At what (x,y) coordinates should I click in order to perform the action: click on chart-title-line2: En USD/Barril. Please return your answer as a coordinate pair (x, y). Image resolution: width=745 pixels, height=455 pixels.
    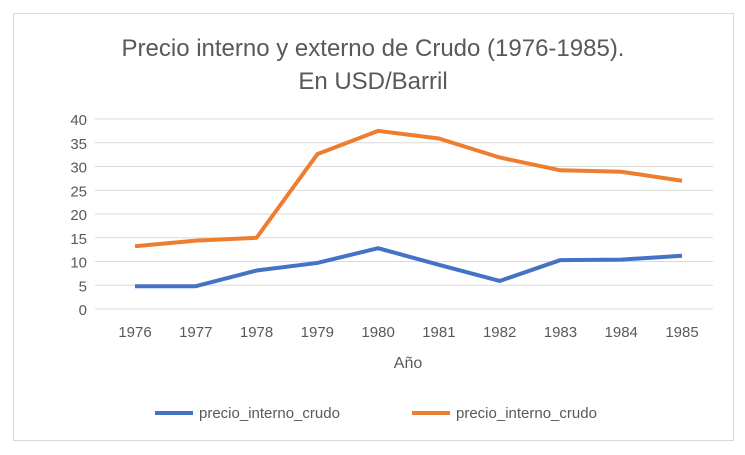
    Looking at the image, I should click on (372, 81).